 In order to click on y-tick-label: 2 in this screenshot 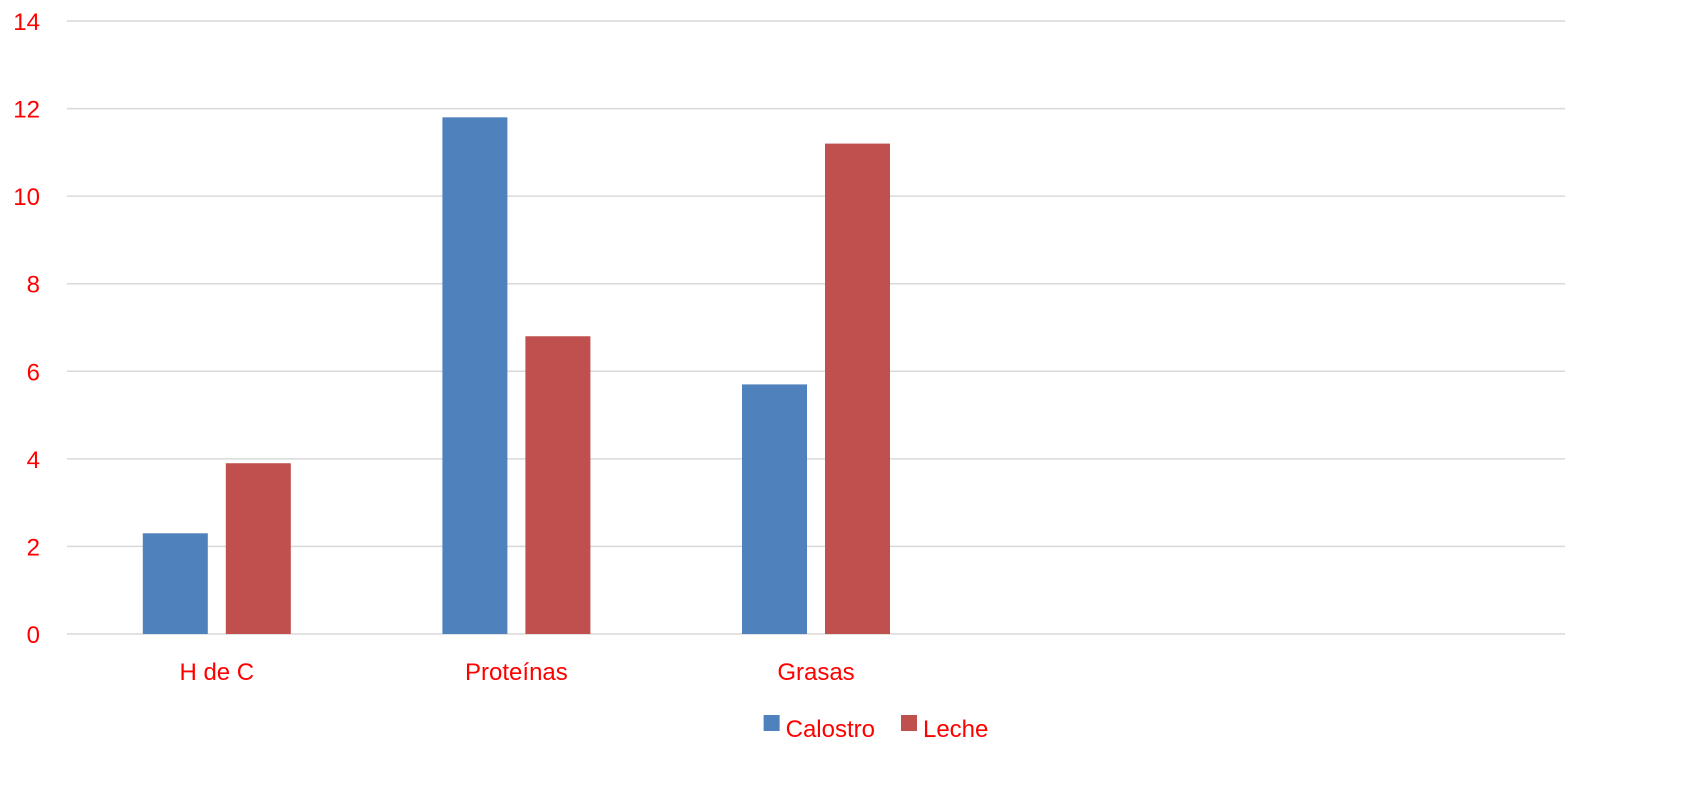, I will do `click(33, 547)`.